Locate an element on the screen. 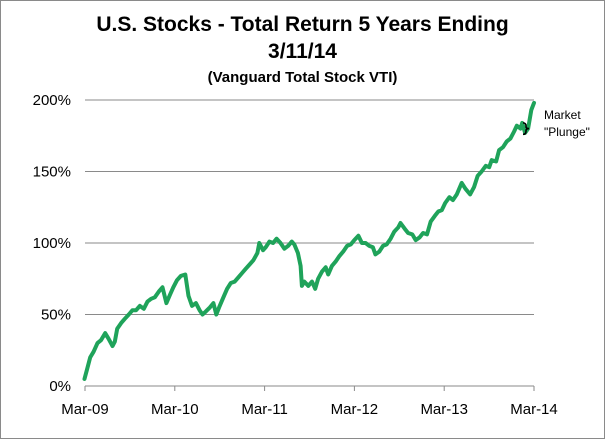 The width and height of the screenshot is (605, 439). y-tick-label-3: 150% is located at coordinates (52, 172).